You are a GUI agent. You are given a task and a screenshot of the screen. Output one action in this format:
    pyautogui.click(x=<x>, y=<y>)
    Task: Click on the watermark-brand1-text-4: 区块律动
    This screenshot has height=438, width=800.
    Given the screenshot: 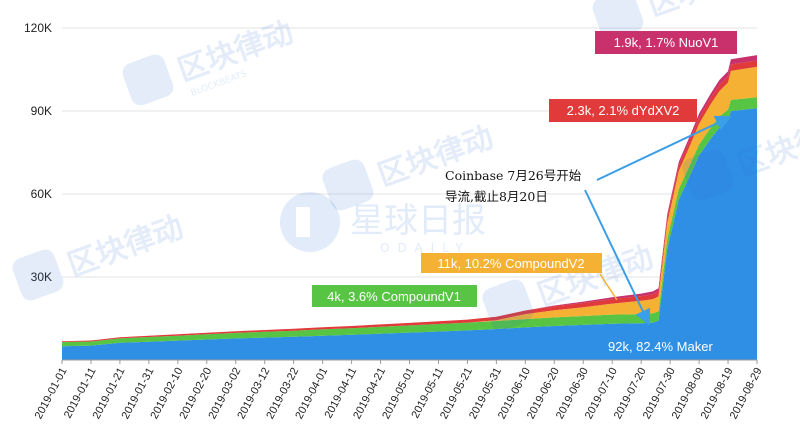 What is the action you would take?
    pyautogui.click(x=705, y=12)
    